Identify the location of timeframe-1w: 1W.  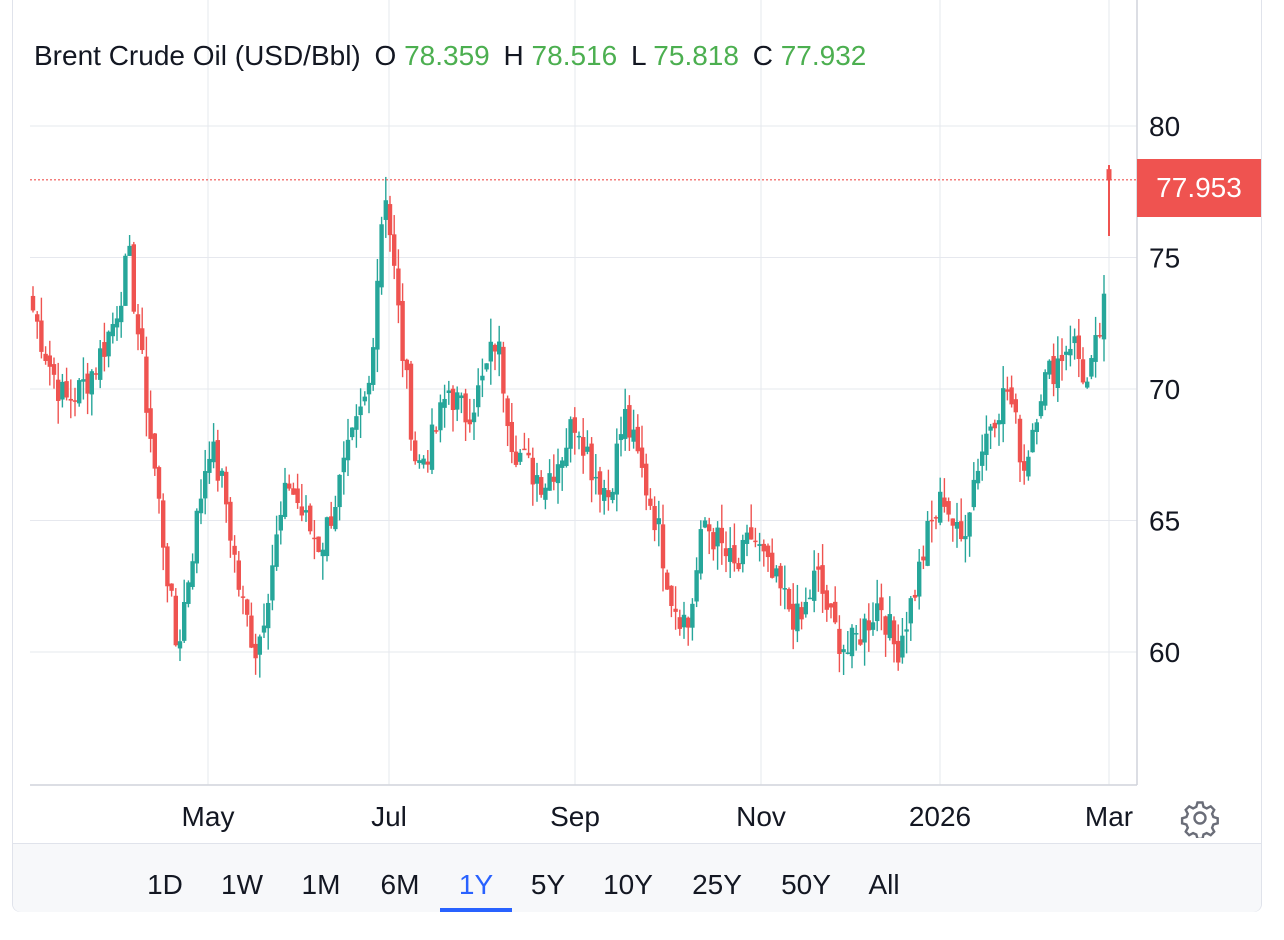
(242, 884).